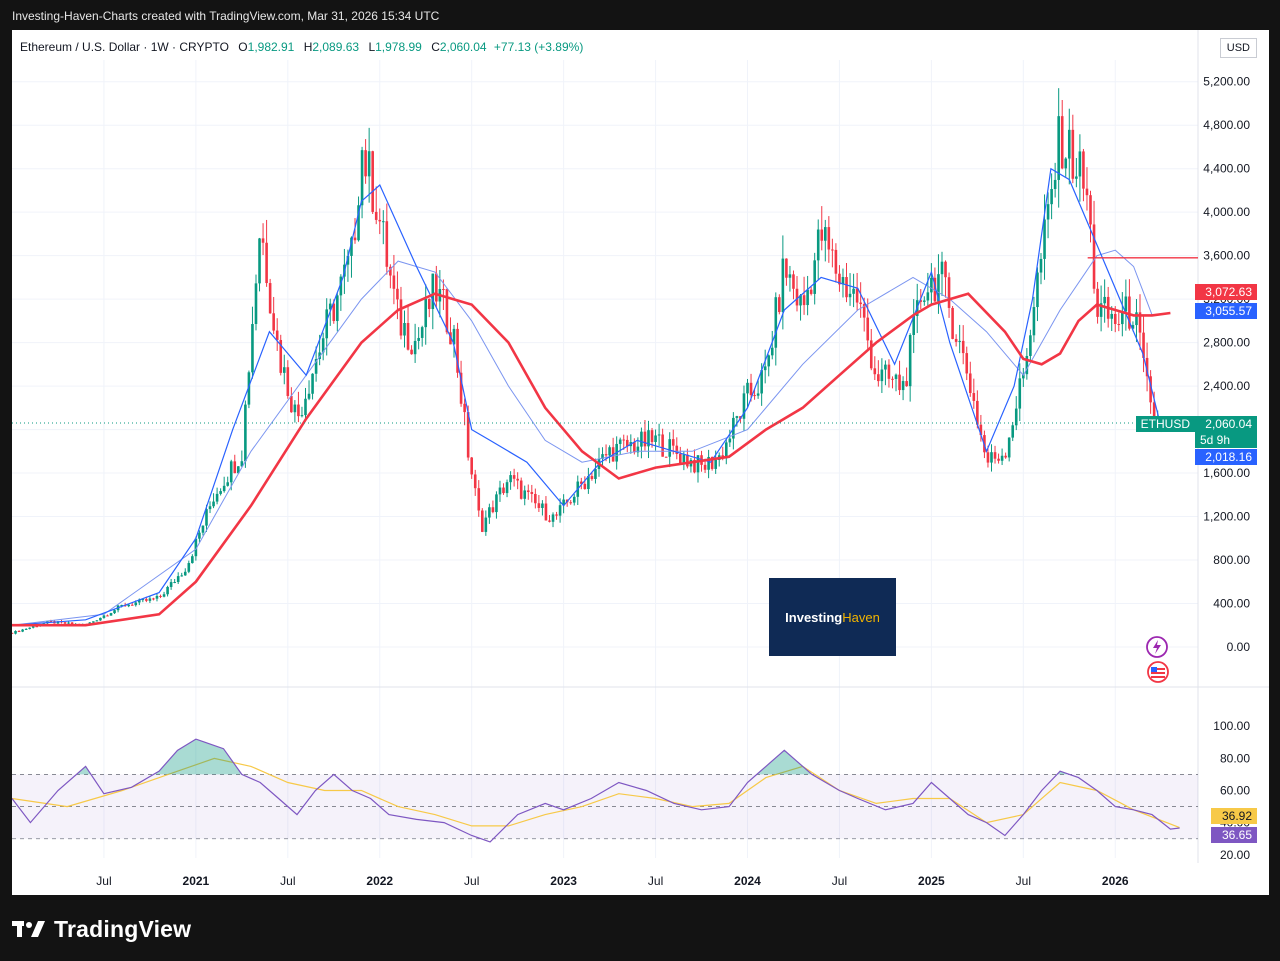  I want to click on rsi-tick-label: 20.00, so click(1235, 855).